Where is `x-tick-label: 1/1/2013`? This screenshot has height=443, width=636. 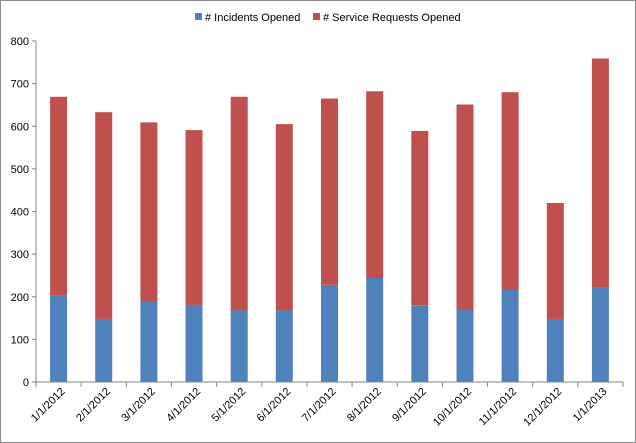
x-tick-label: 1/1/2013 is located at coordinates (590, 405).